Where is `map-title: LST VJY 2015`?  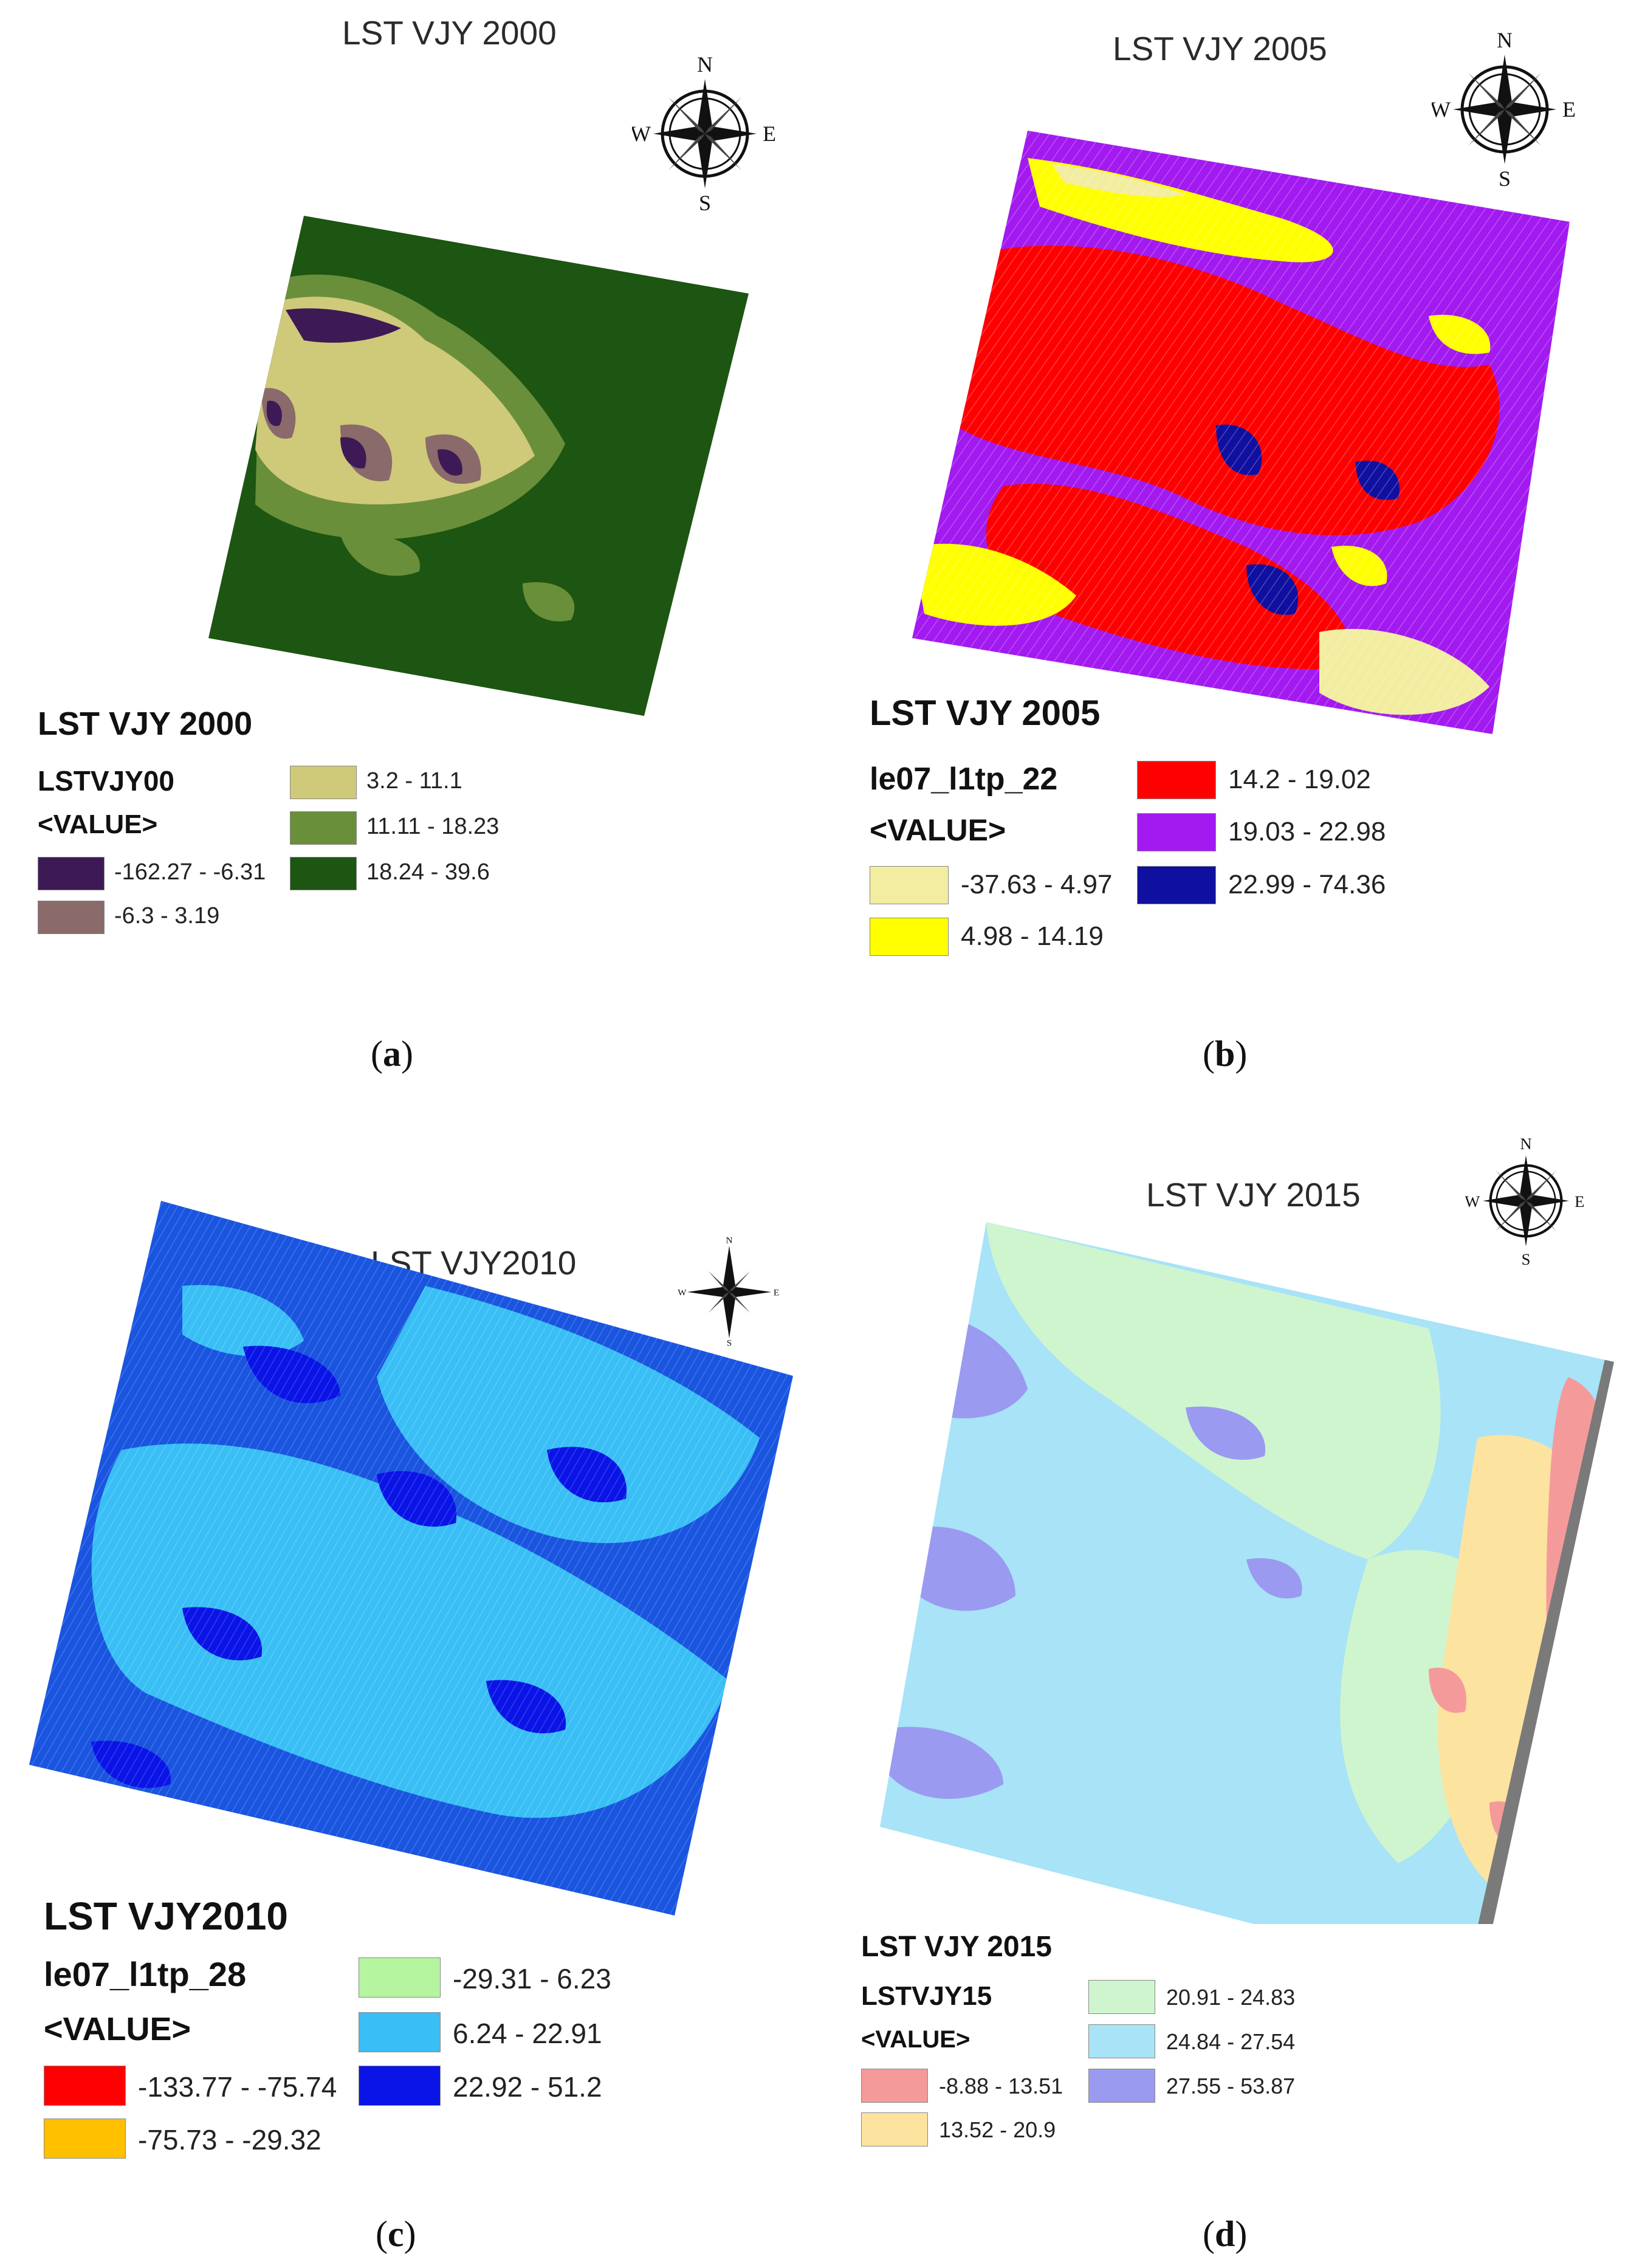
map-title: LST VJY 2015 is located at coordinates (1253, 1195).